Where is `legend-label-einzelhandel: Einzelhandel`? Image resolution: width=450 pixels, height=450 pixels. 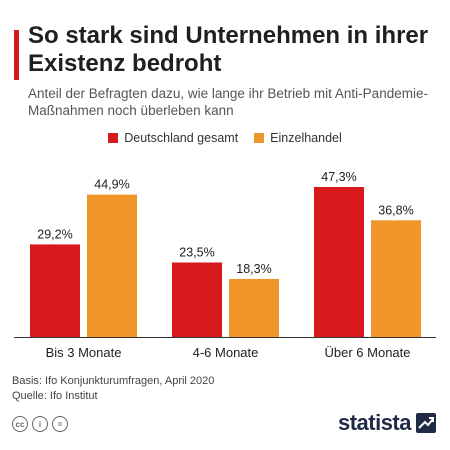
legend-label-einzelhandel: Einzelhandel is located at coordinates (306, 138).